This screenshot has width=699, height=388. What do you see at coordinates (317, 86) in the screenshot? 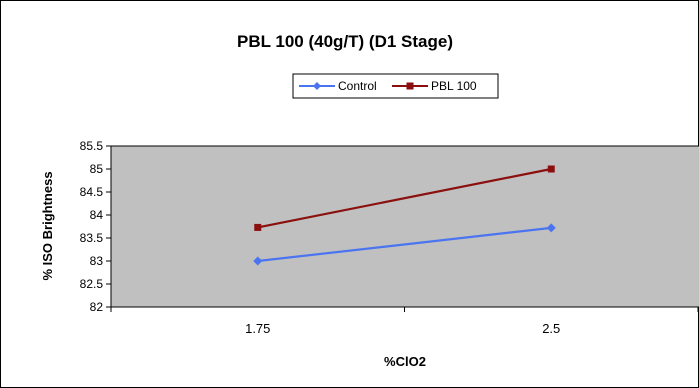
I see `legend-marker-control` at bounding box center [317, 86].